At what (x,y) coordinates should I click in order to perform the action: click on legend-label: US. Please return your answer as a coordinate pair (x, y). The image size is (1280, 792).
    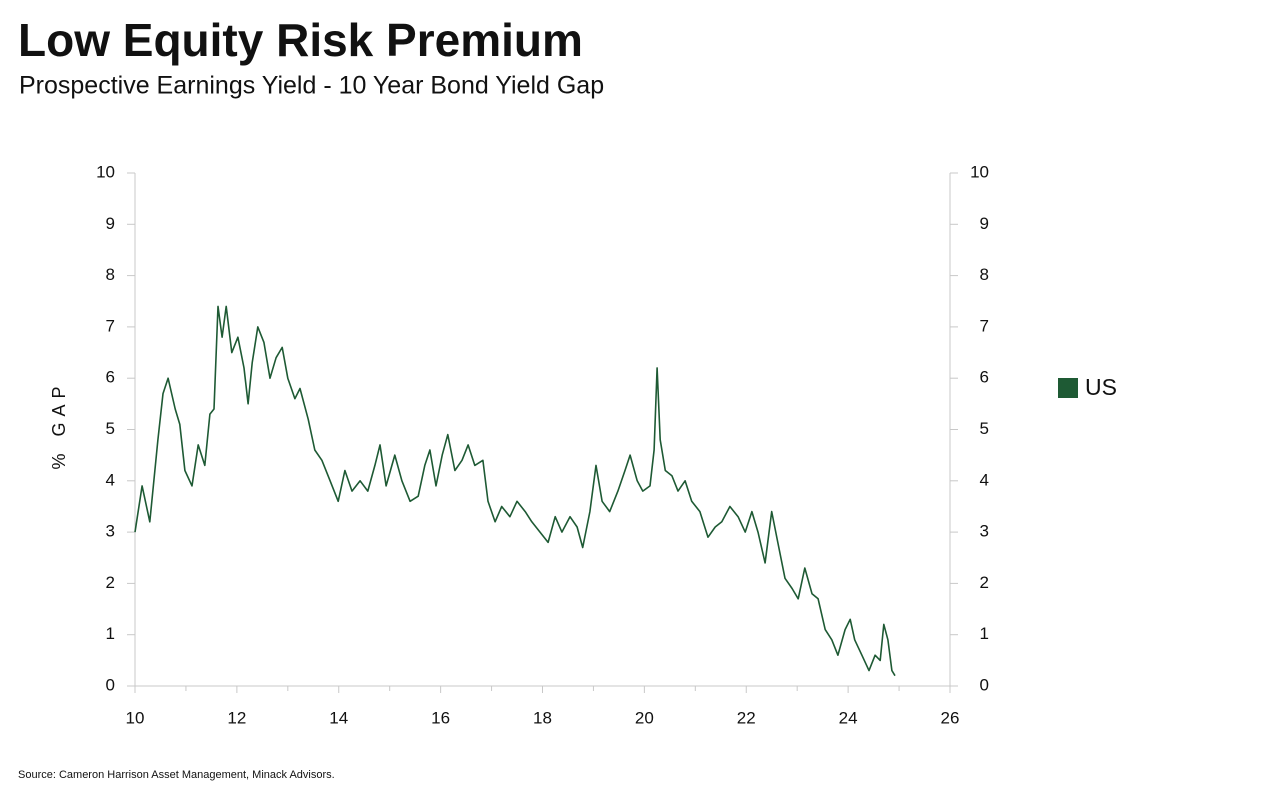
    Looking at the image, I should click on (1101, 387).